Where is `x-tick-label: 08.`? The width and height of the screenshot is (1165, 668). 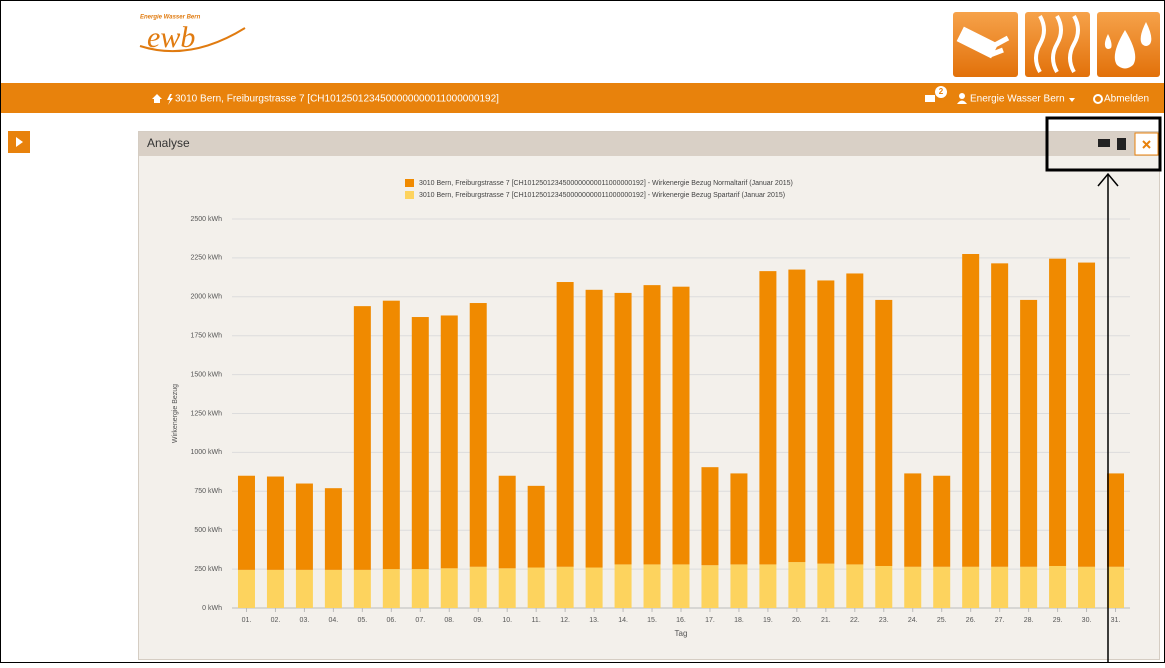
x-tick-label: 08. is located at coordinates (449, 620).